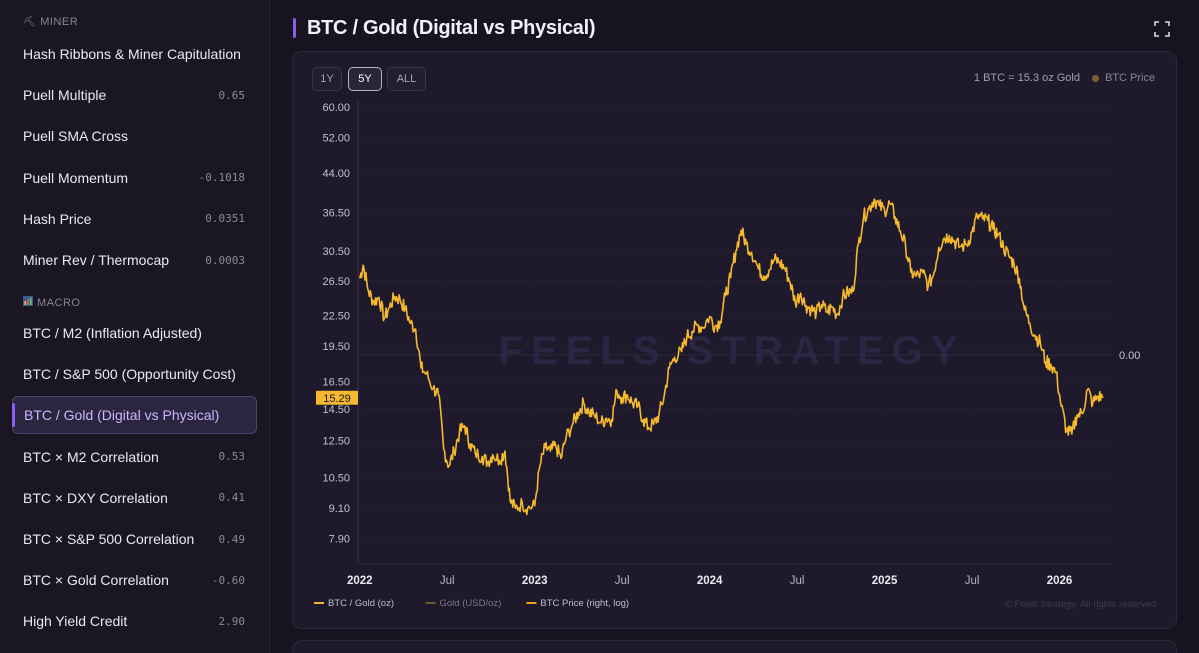 The image size is (1199, 653). I want to click on expand-icon, so click(1162, 29).